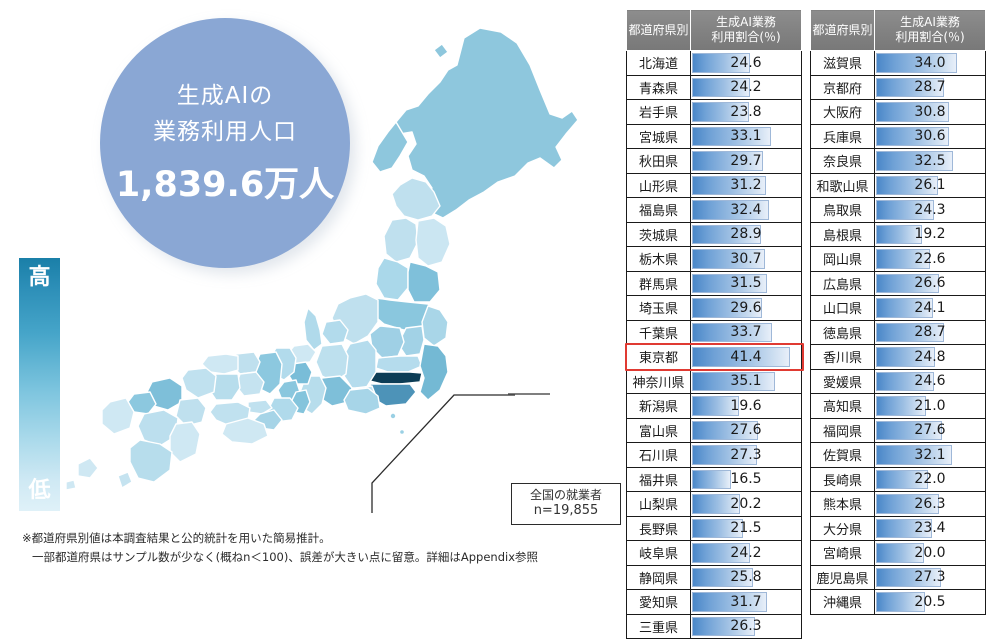 The image size is (1000, 639). I want to click on table-row: 福井県 16.5, so click(714, 479).